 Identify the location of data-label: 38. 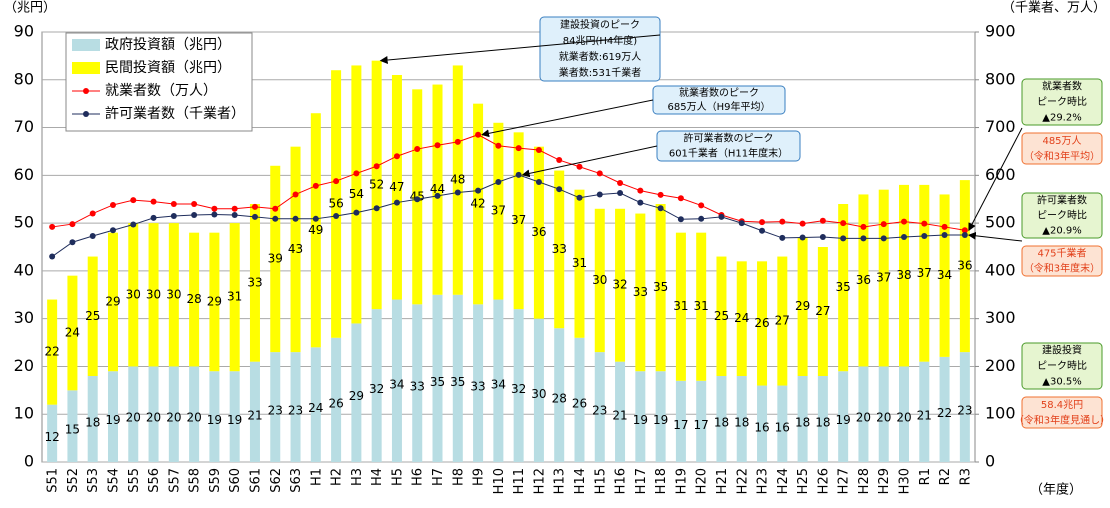
(903, 275).